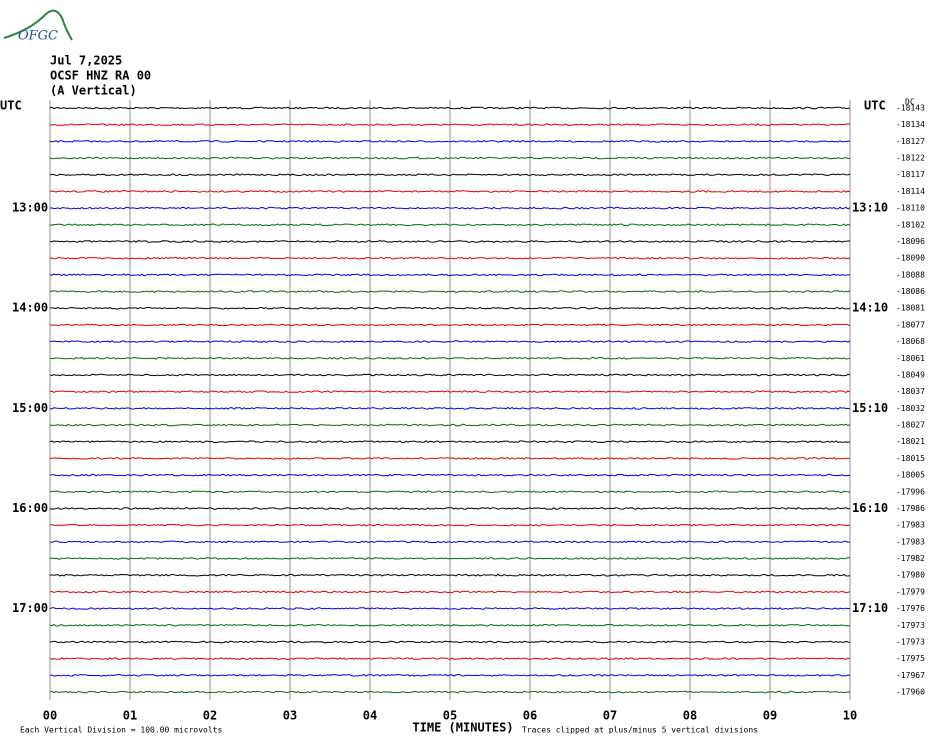 The width and height of the screenshot is (930, 744). I want to click on offset-label: -18037, so click(910, 391).